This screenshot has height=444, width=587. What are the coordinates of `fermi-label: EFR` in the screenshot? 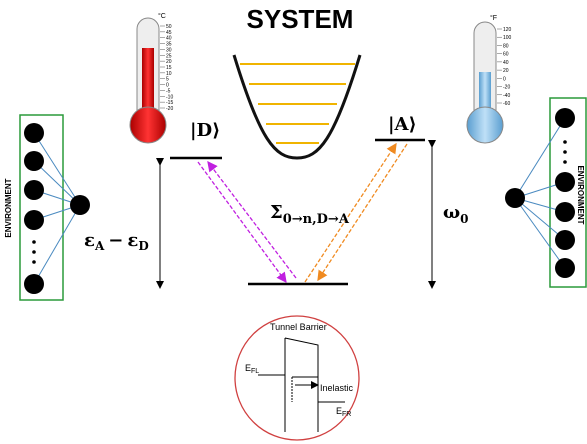 It's located at (343, 412).